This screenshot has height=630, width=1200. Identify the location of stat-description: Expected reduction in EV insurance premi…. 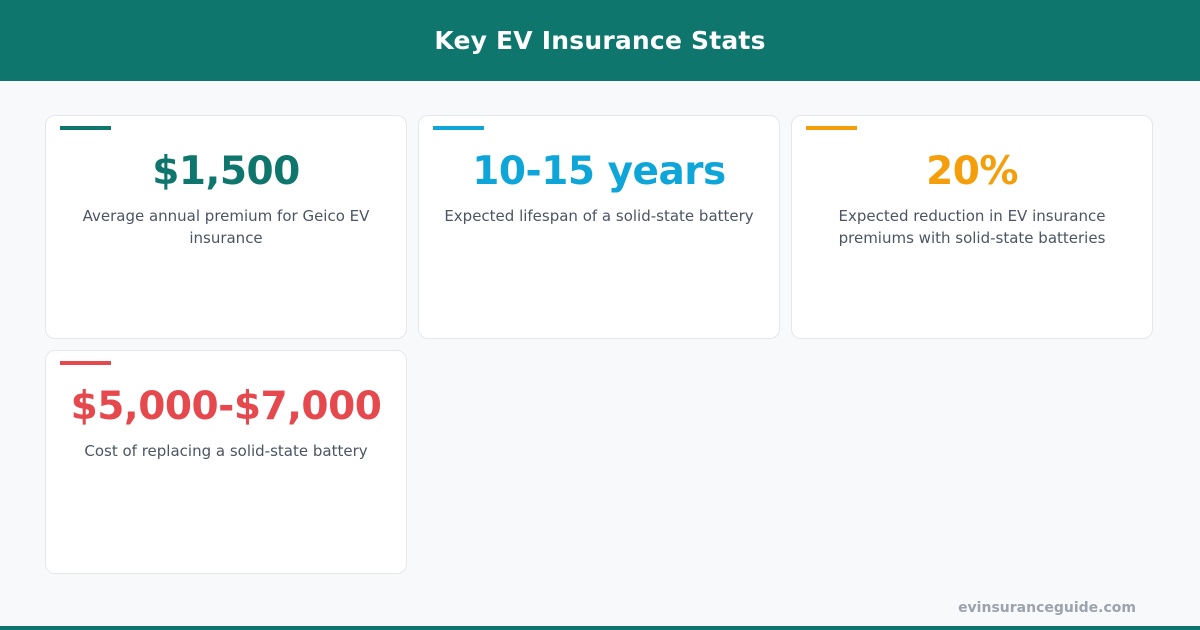
(972, 227).